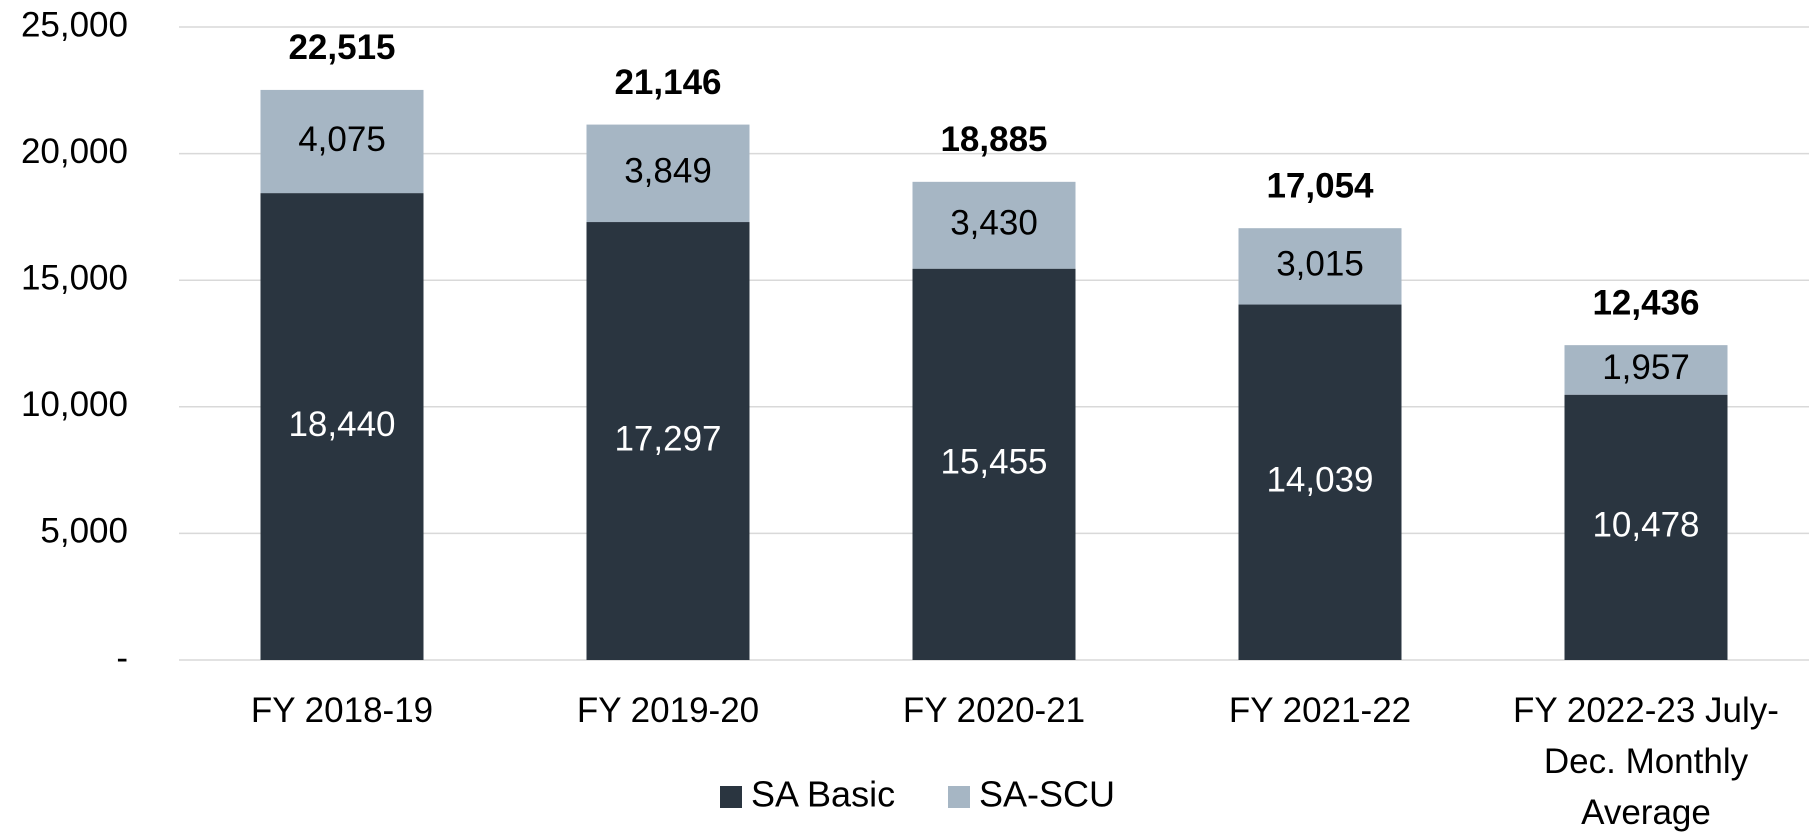  I want to click on total-label: 21,146, so click(667, 82).